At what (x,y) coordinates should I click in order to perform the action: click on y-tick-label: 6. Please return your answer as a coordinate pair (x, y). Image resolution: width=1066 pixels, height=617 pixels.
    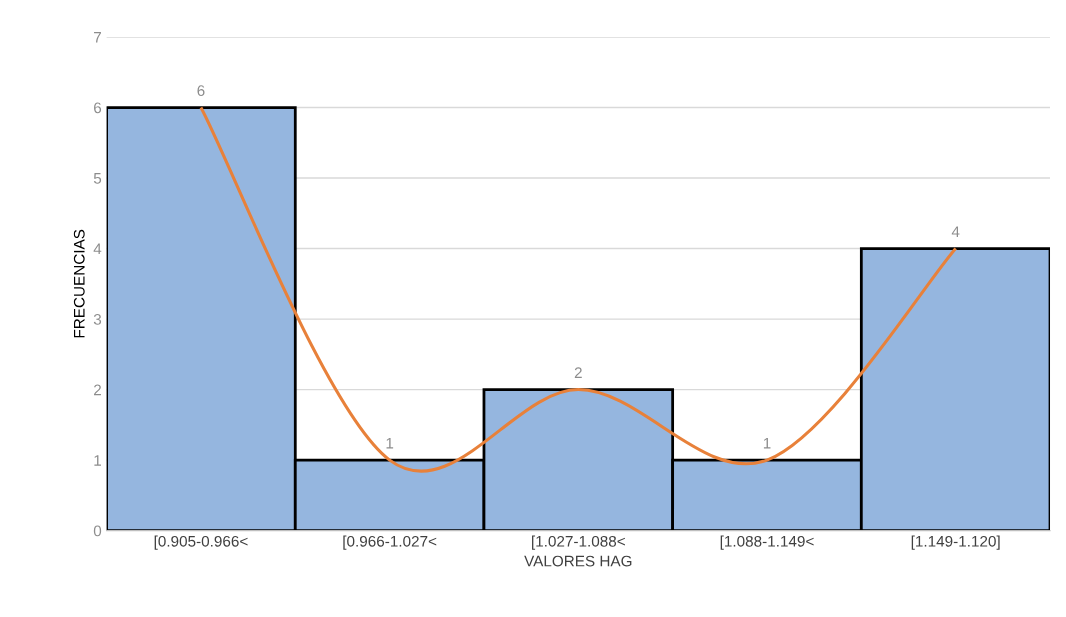
    Looking at the image, I should click on (98, 108).